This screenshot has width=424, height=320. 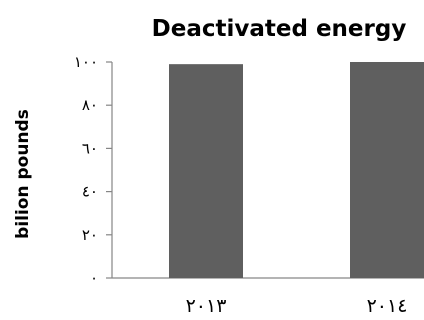 What do you see at coordinates (90, 148) in the screenshot?
I see `y-tick-label: ٦٠` at bounding box center [90, 148].